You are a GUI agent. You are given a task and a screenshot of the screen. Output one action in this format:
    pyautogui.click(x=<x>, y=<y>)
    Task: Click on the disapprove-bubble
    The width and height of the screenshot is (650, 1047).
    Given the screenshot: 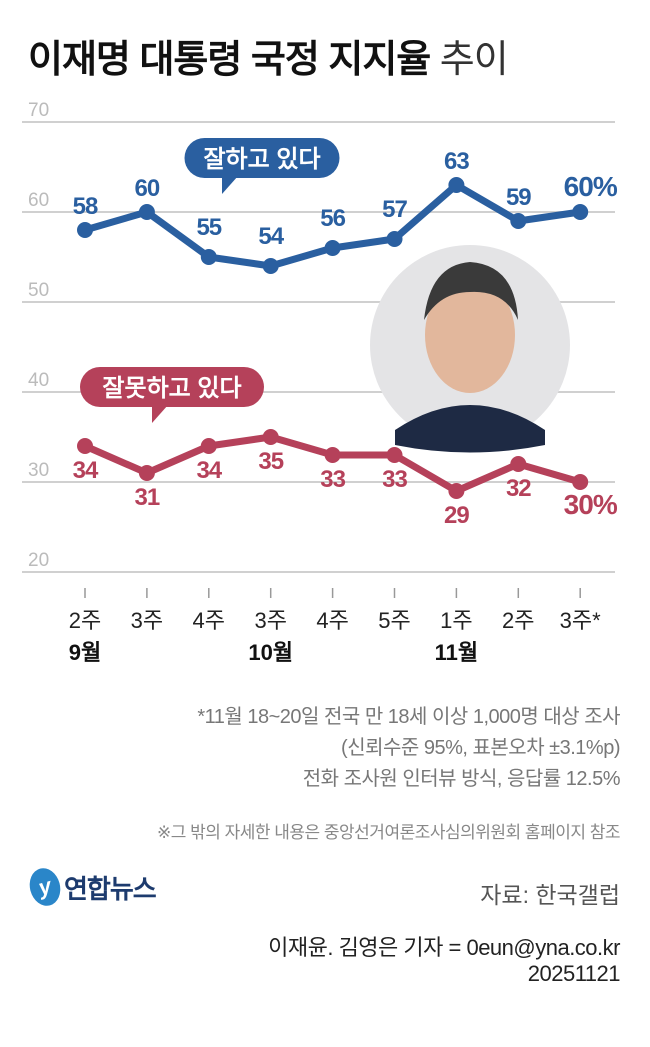 What is the action you would take?
    pyautogui.click(x=172, y=387)
    